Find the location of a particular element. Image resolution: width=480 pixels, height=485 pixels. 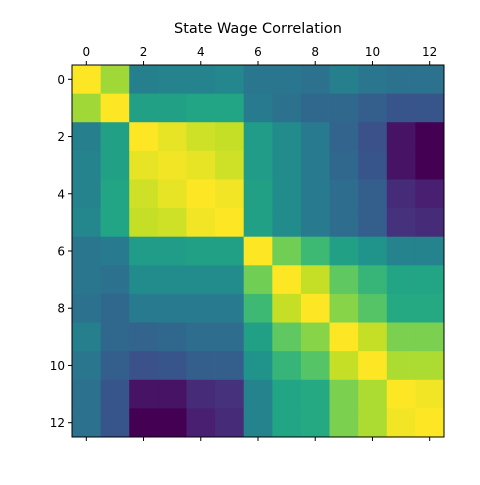

chart-title: State Wage Correlation is located at coordinates (258, 29).